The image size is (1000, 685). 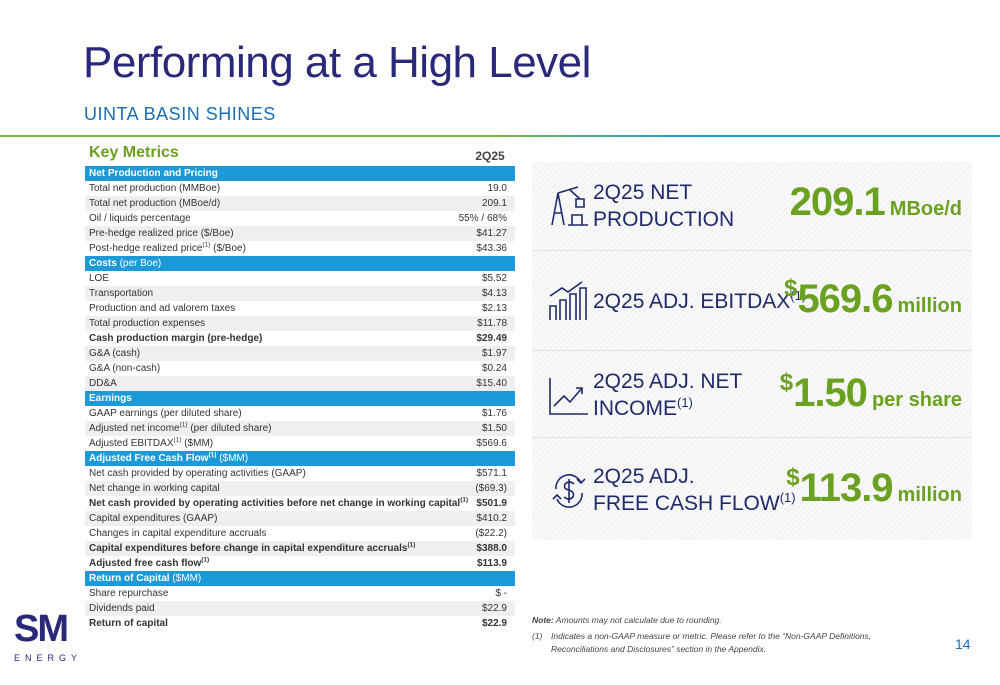 What do you see at coordinates (151, 443) in the screenshot?
I see `row-label: Adjusted EBITDAX(1) ($MM)` at bounding box center [151, 443].